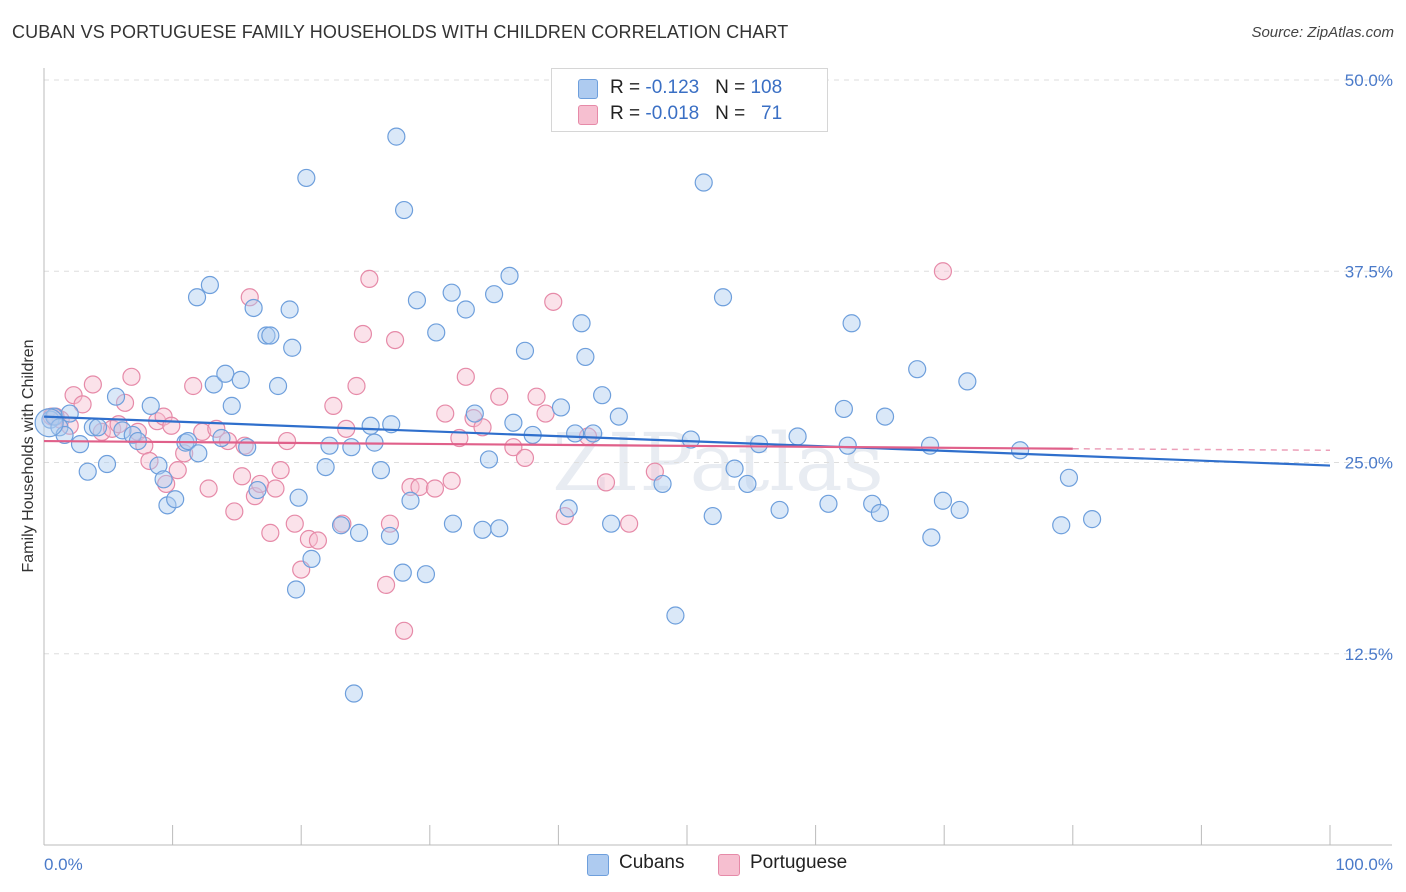 This screenshot has height=892, width=1406. I want to click on cuban-point-cluster, so click(49, 423).